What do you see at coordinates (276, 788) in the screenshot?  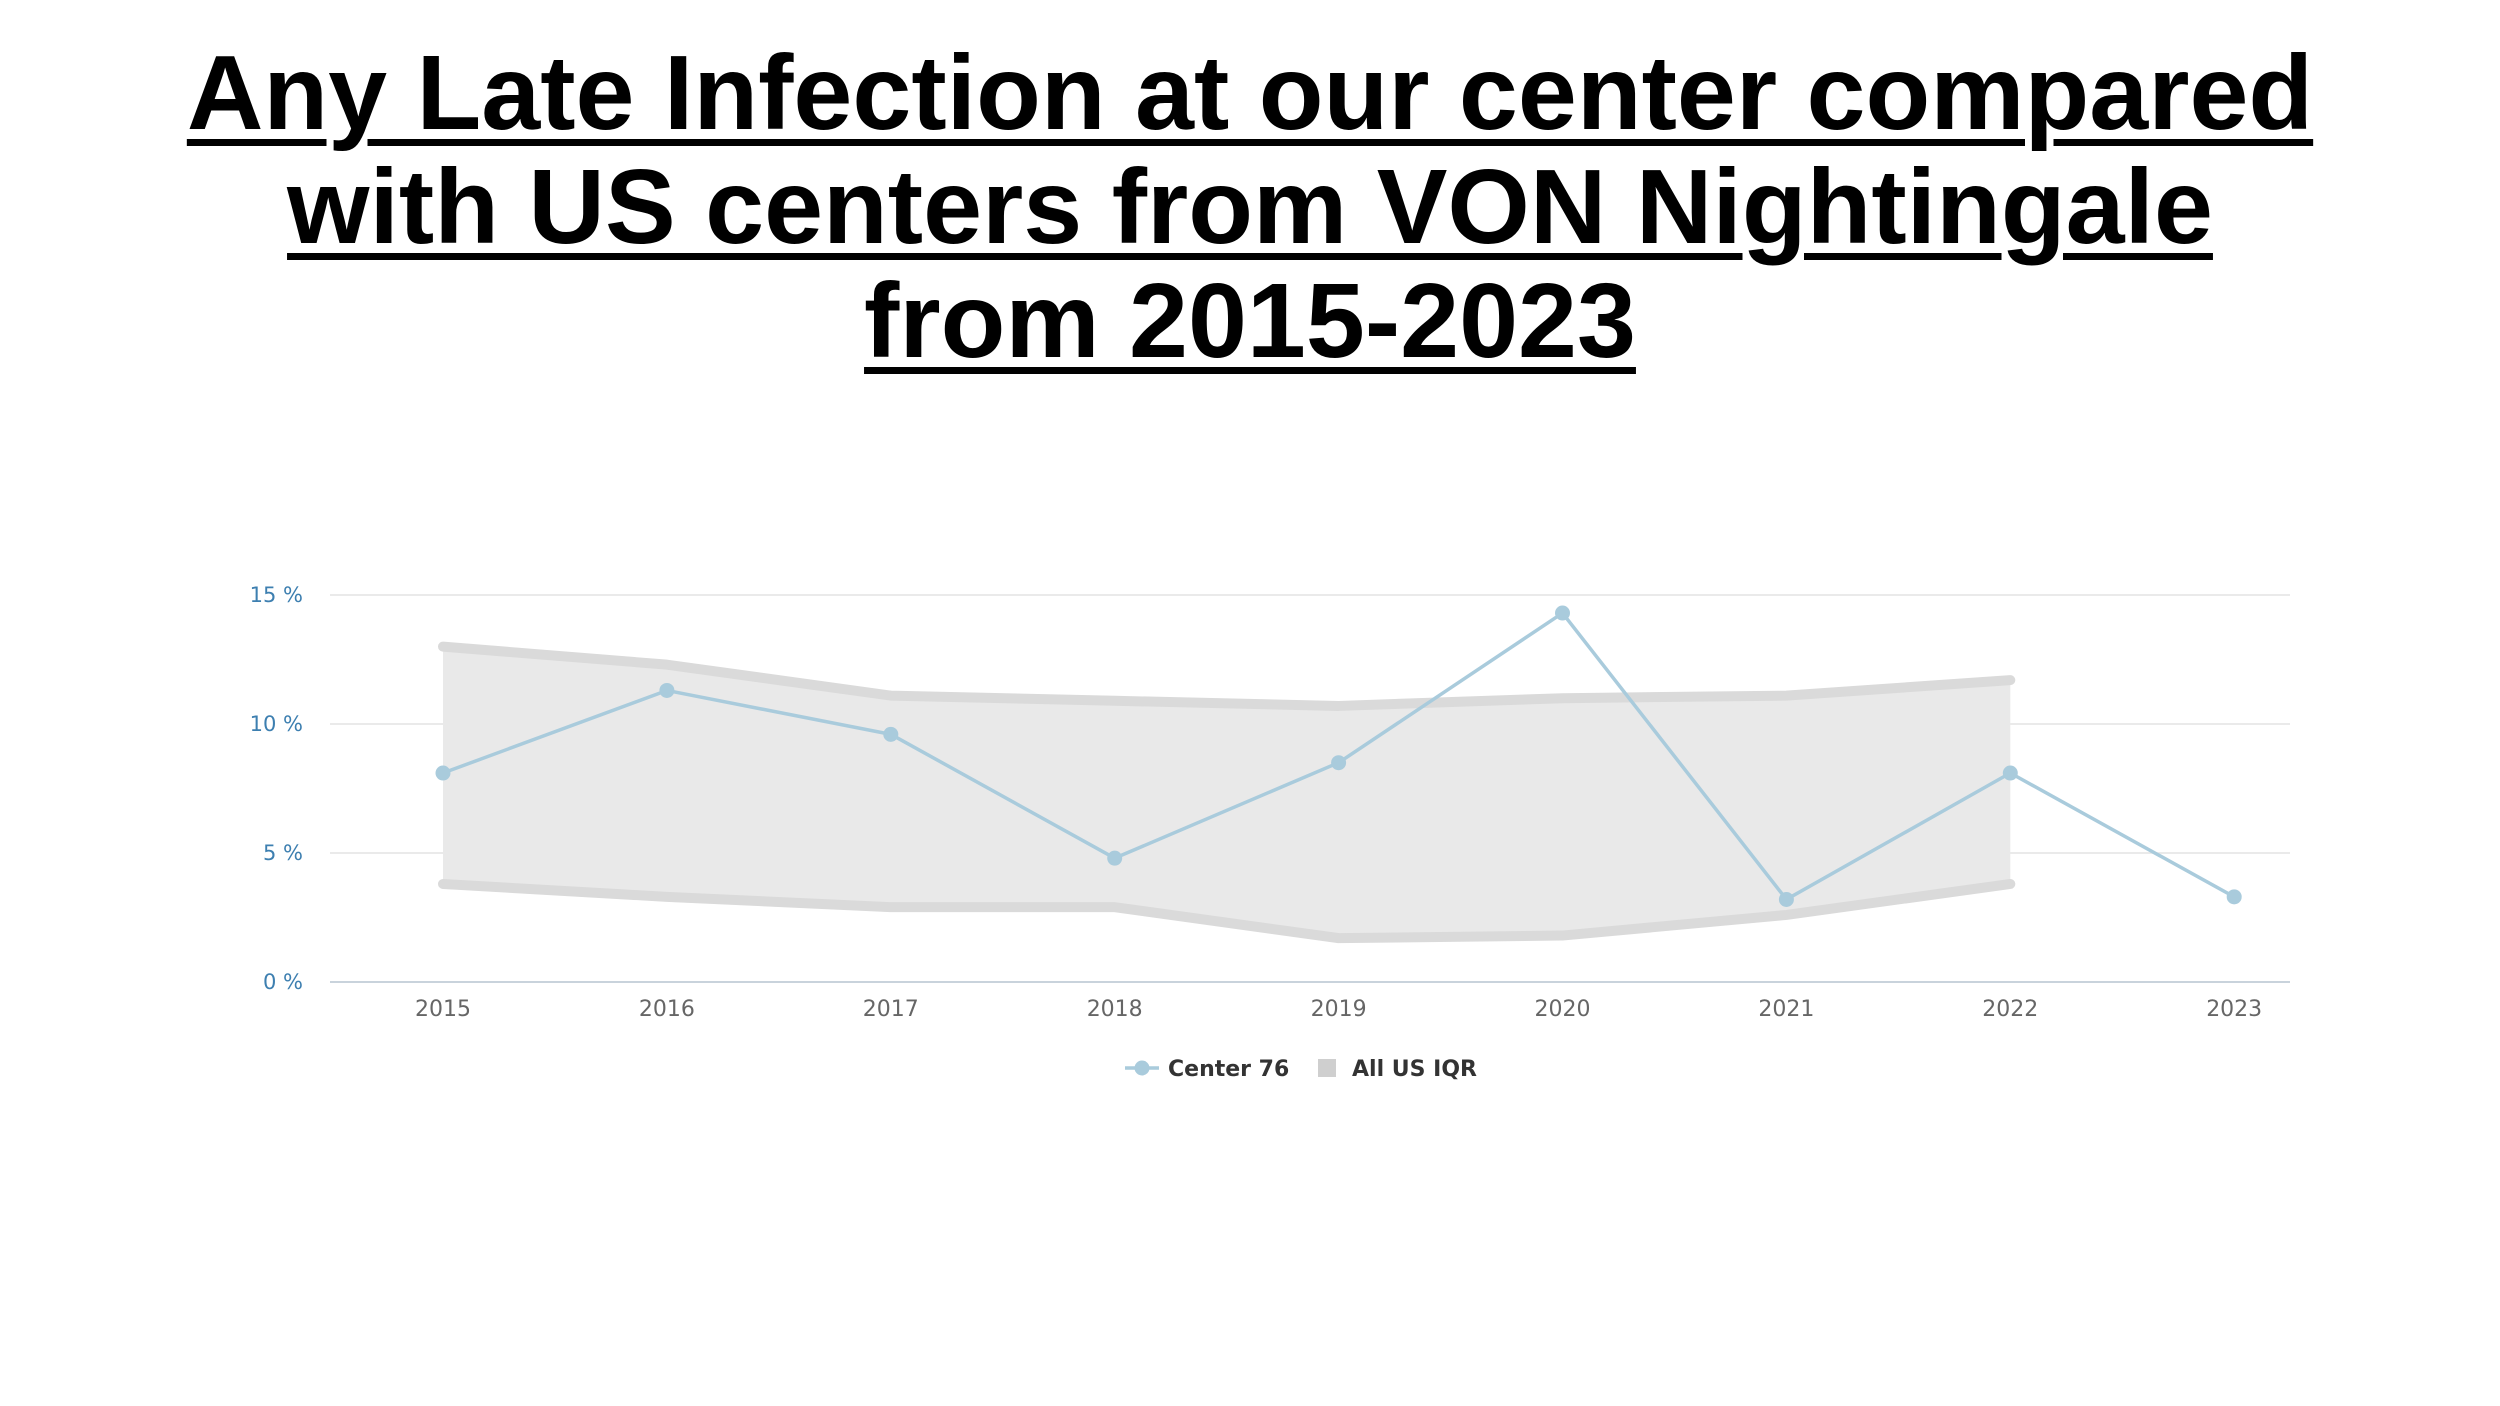 I see `y-axis-ticks: 0 % 5 % 10 % 15 %` at bounding box center [276, 788].